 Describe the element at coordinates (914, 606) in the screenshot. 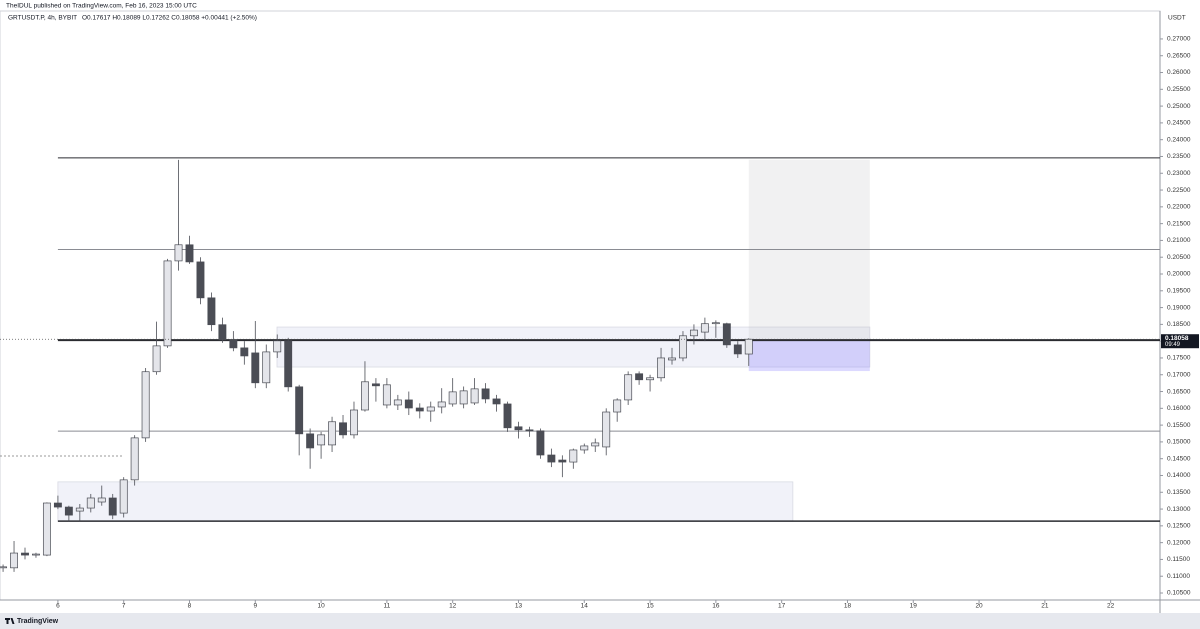

I see `x-tick-label: 19` at that location.